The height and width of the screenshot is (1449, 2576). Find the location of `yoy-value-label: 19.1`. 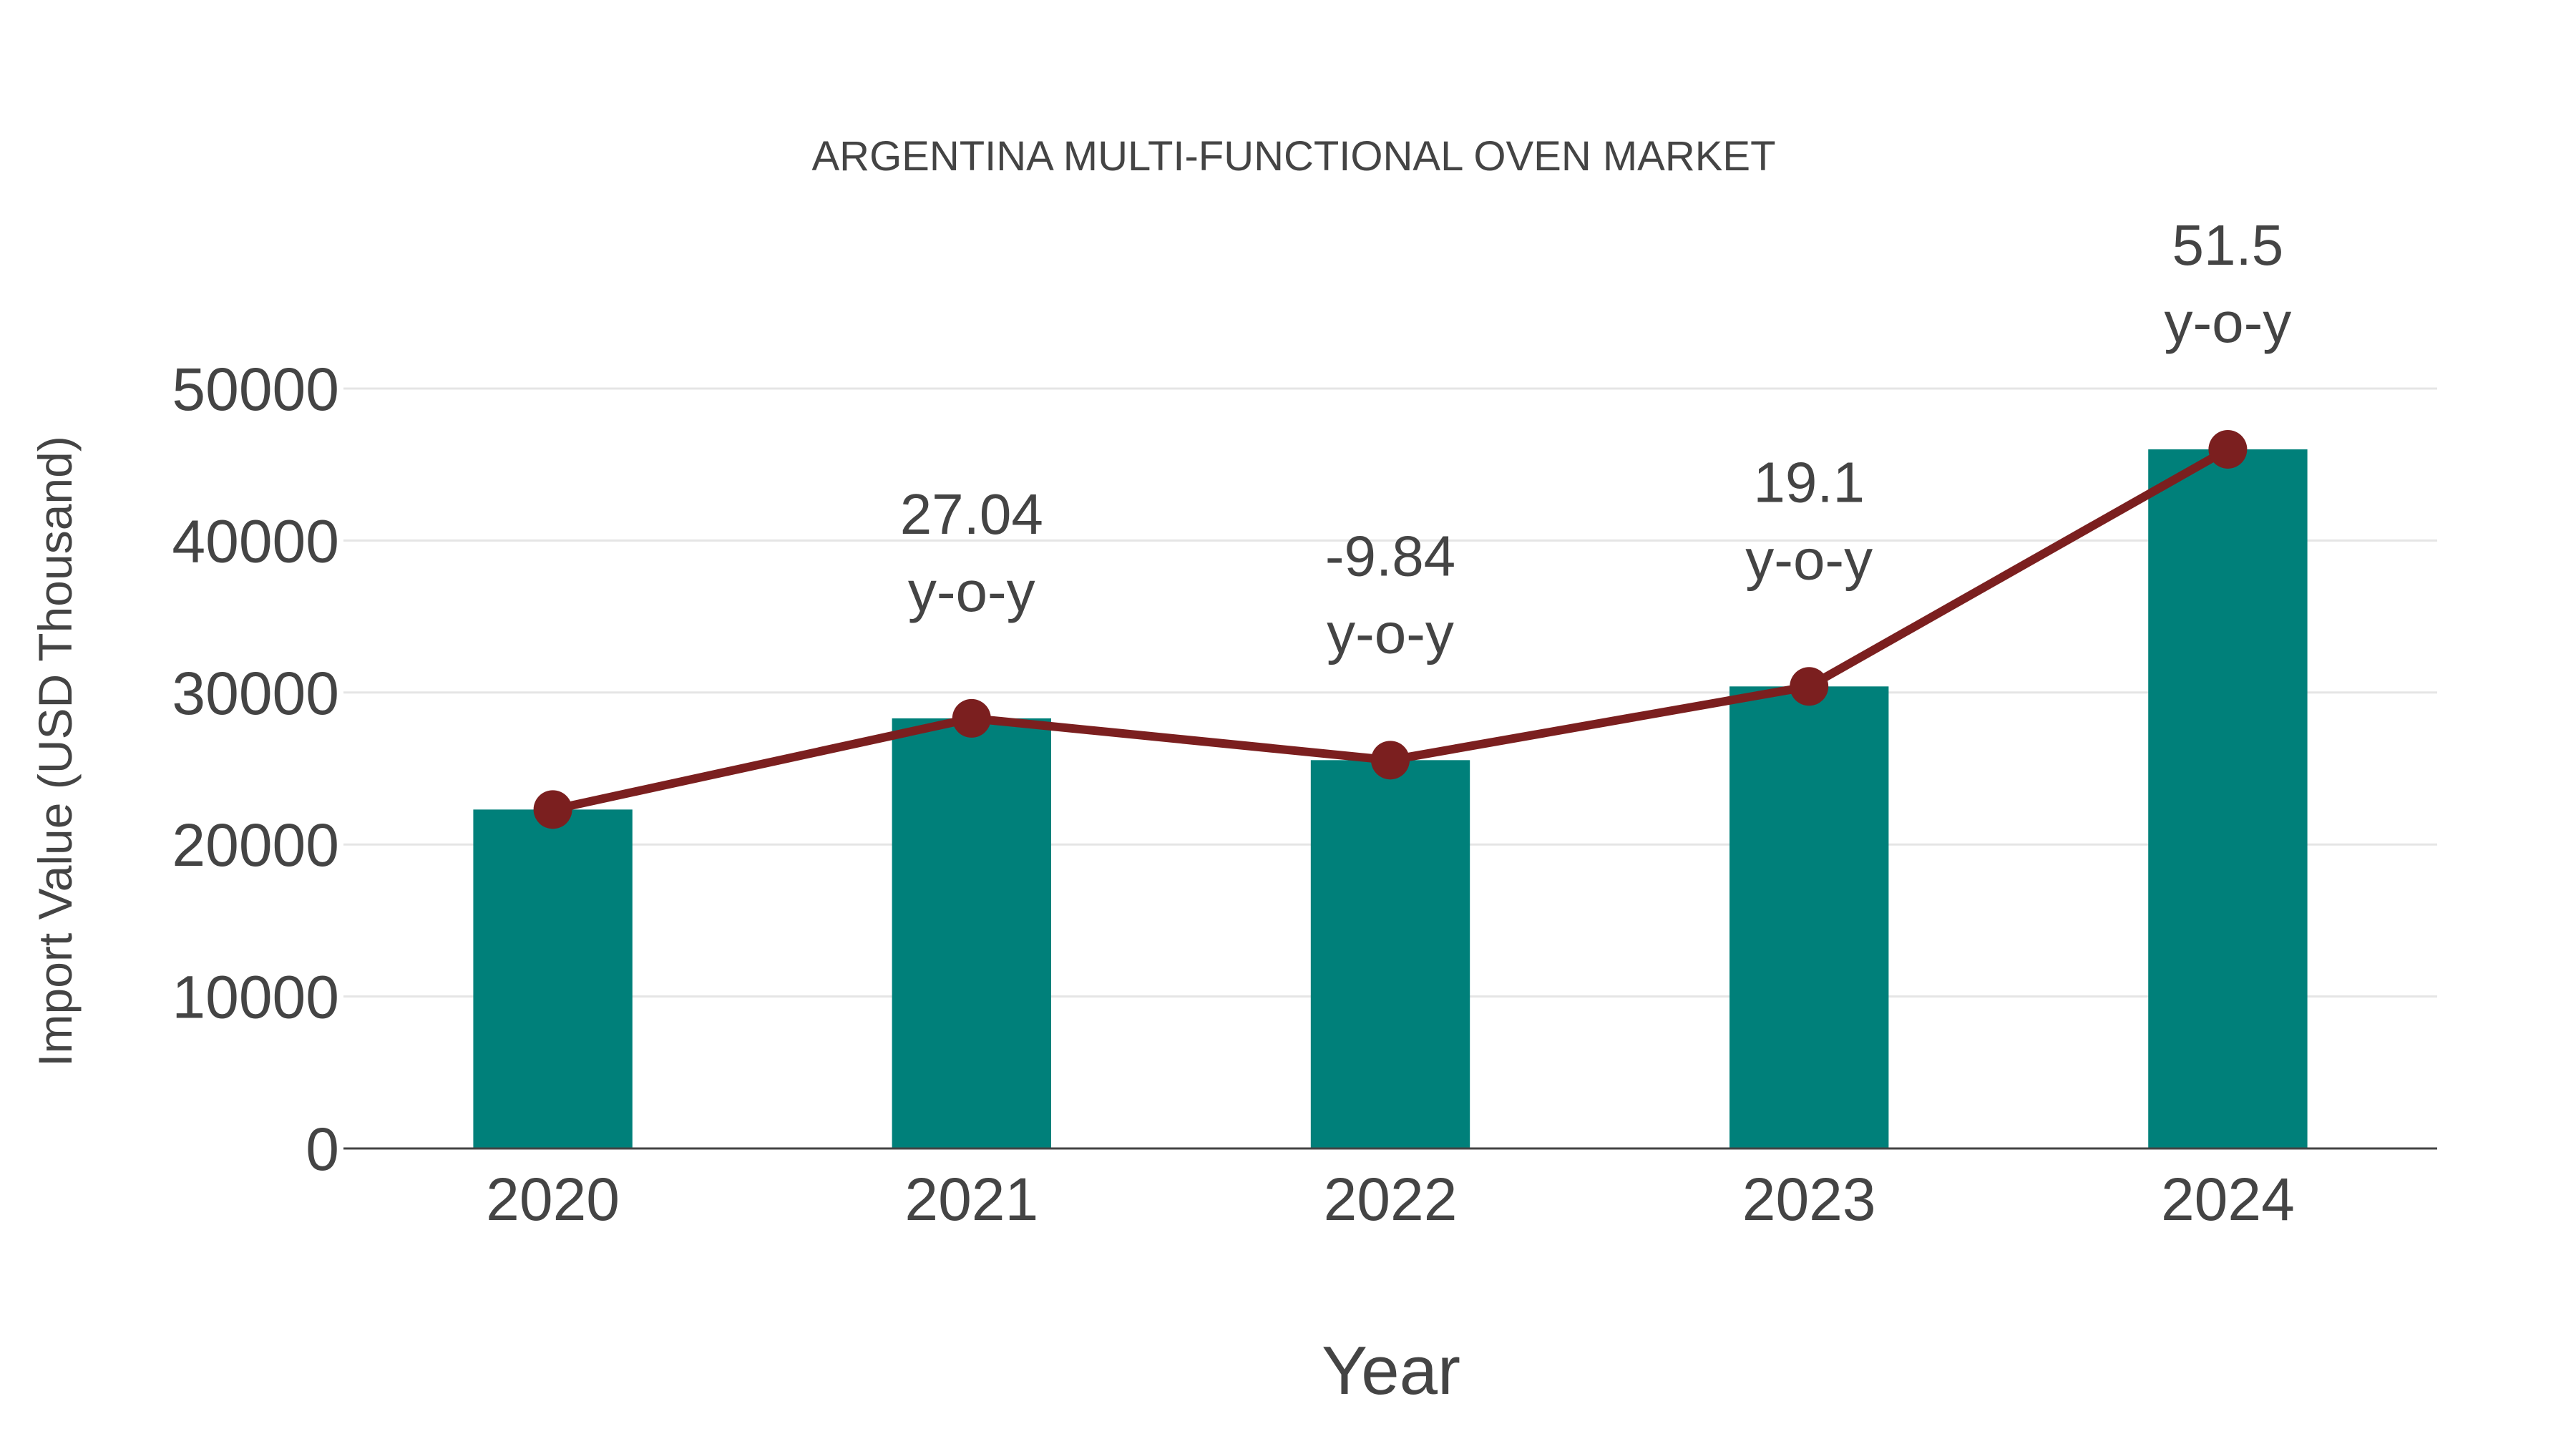

yoy-value-label: 19.1 is located at coordinates (1809, 482).